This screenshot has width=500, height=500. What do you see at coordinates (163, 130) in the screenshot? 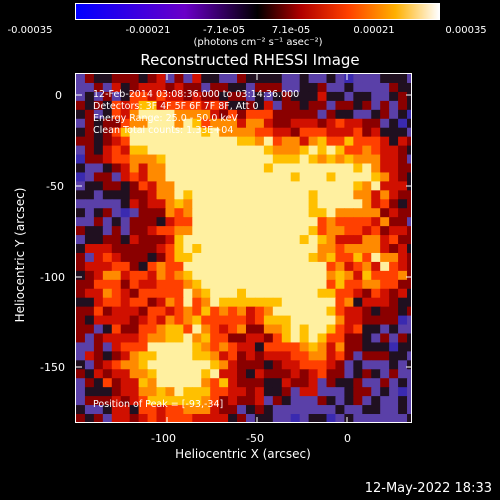
I see `info-total-counts: Clean Total counts: 1.33E+04` at bounding box center [163, 130].